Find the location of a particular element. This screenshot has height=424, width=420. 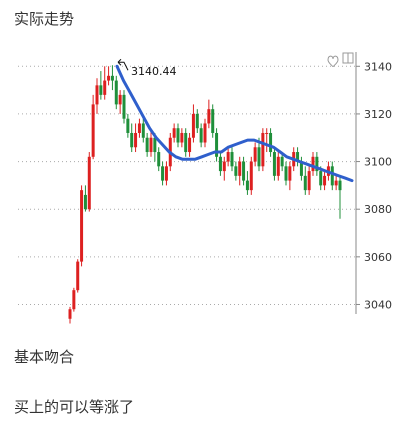

annotation-arrow is located at coordinates (123, 64).